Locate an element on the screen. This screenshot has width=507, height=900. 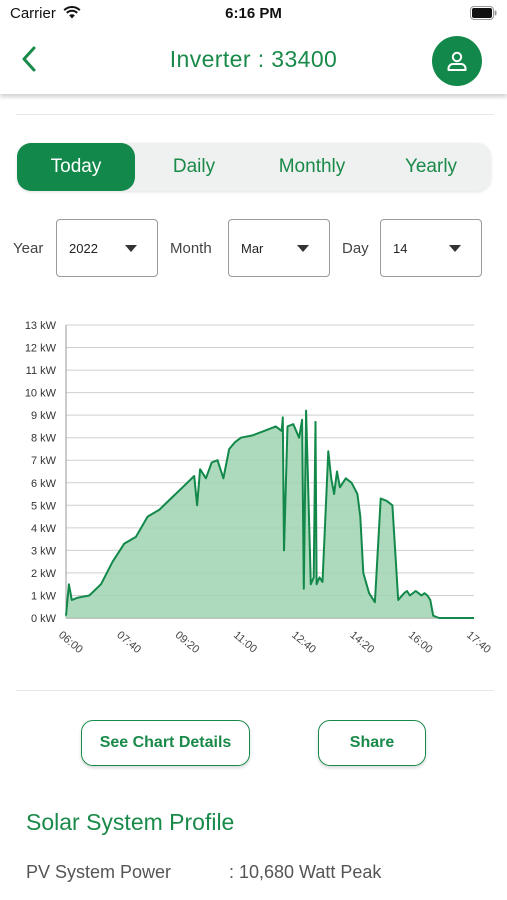
user-icon is located at coordinates (457, 61).